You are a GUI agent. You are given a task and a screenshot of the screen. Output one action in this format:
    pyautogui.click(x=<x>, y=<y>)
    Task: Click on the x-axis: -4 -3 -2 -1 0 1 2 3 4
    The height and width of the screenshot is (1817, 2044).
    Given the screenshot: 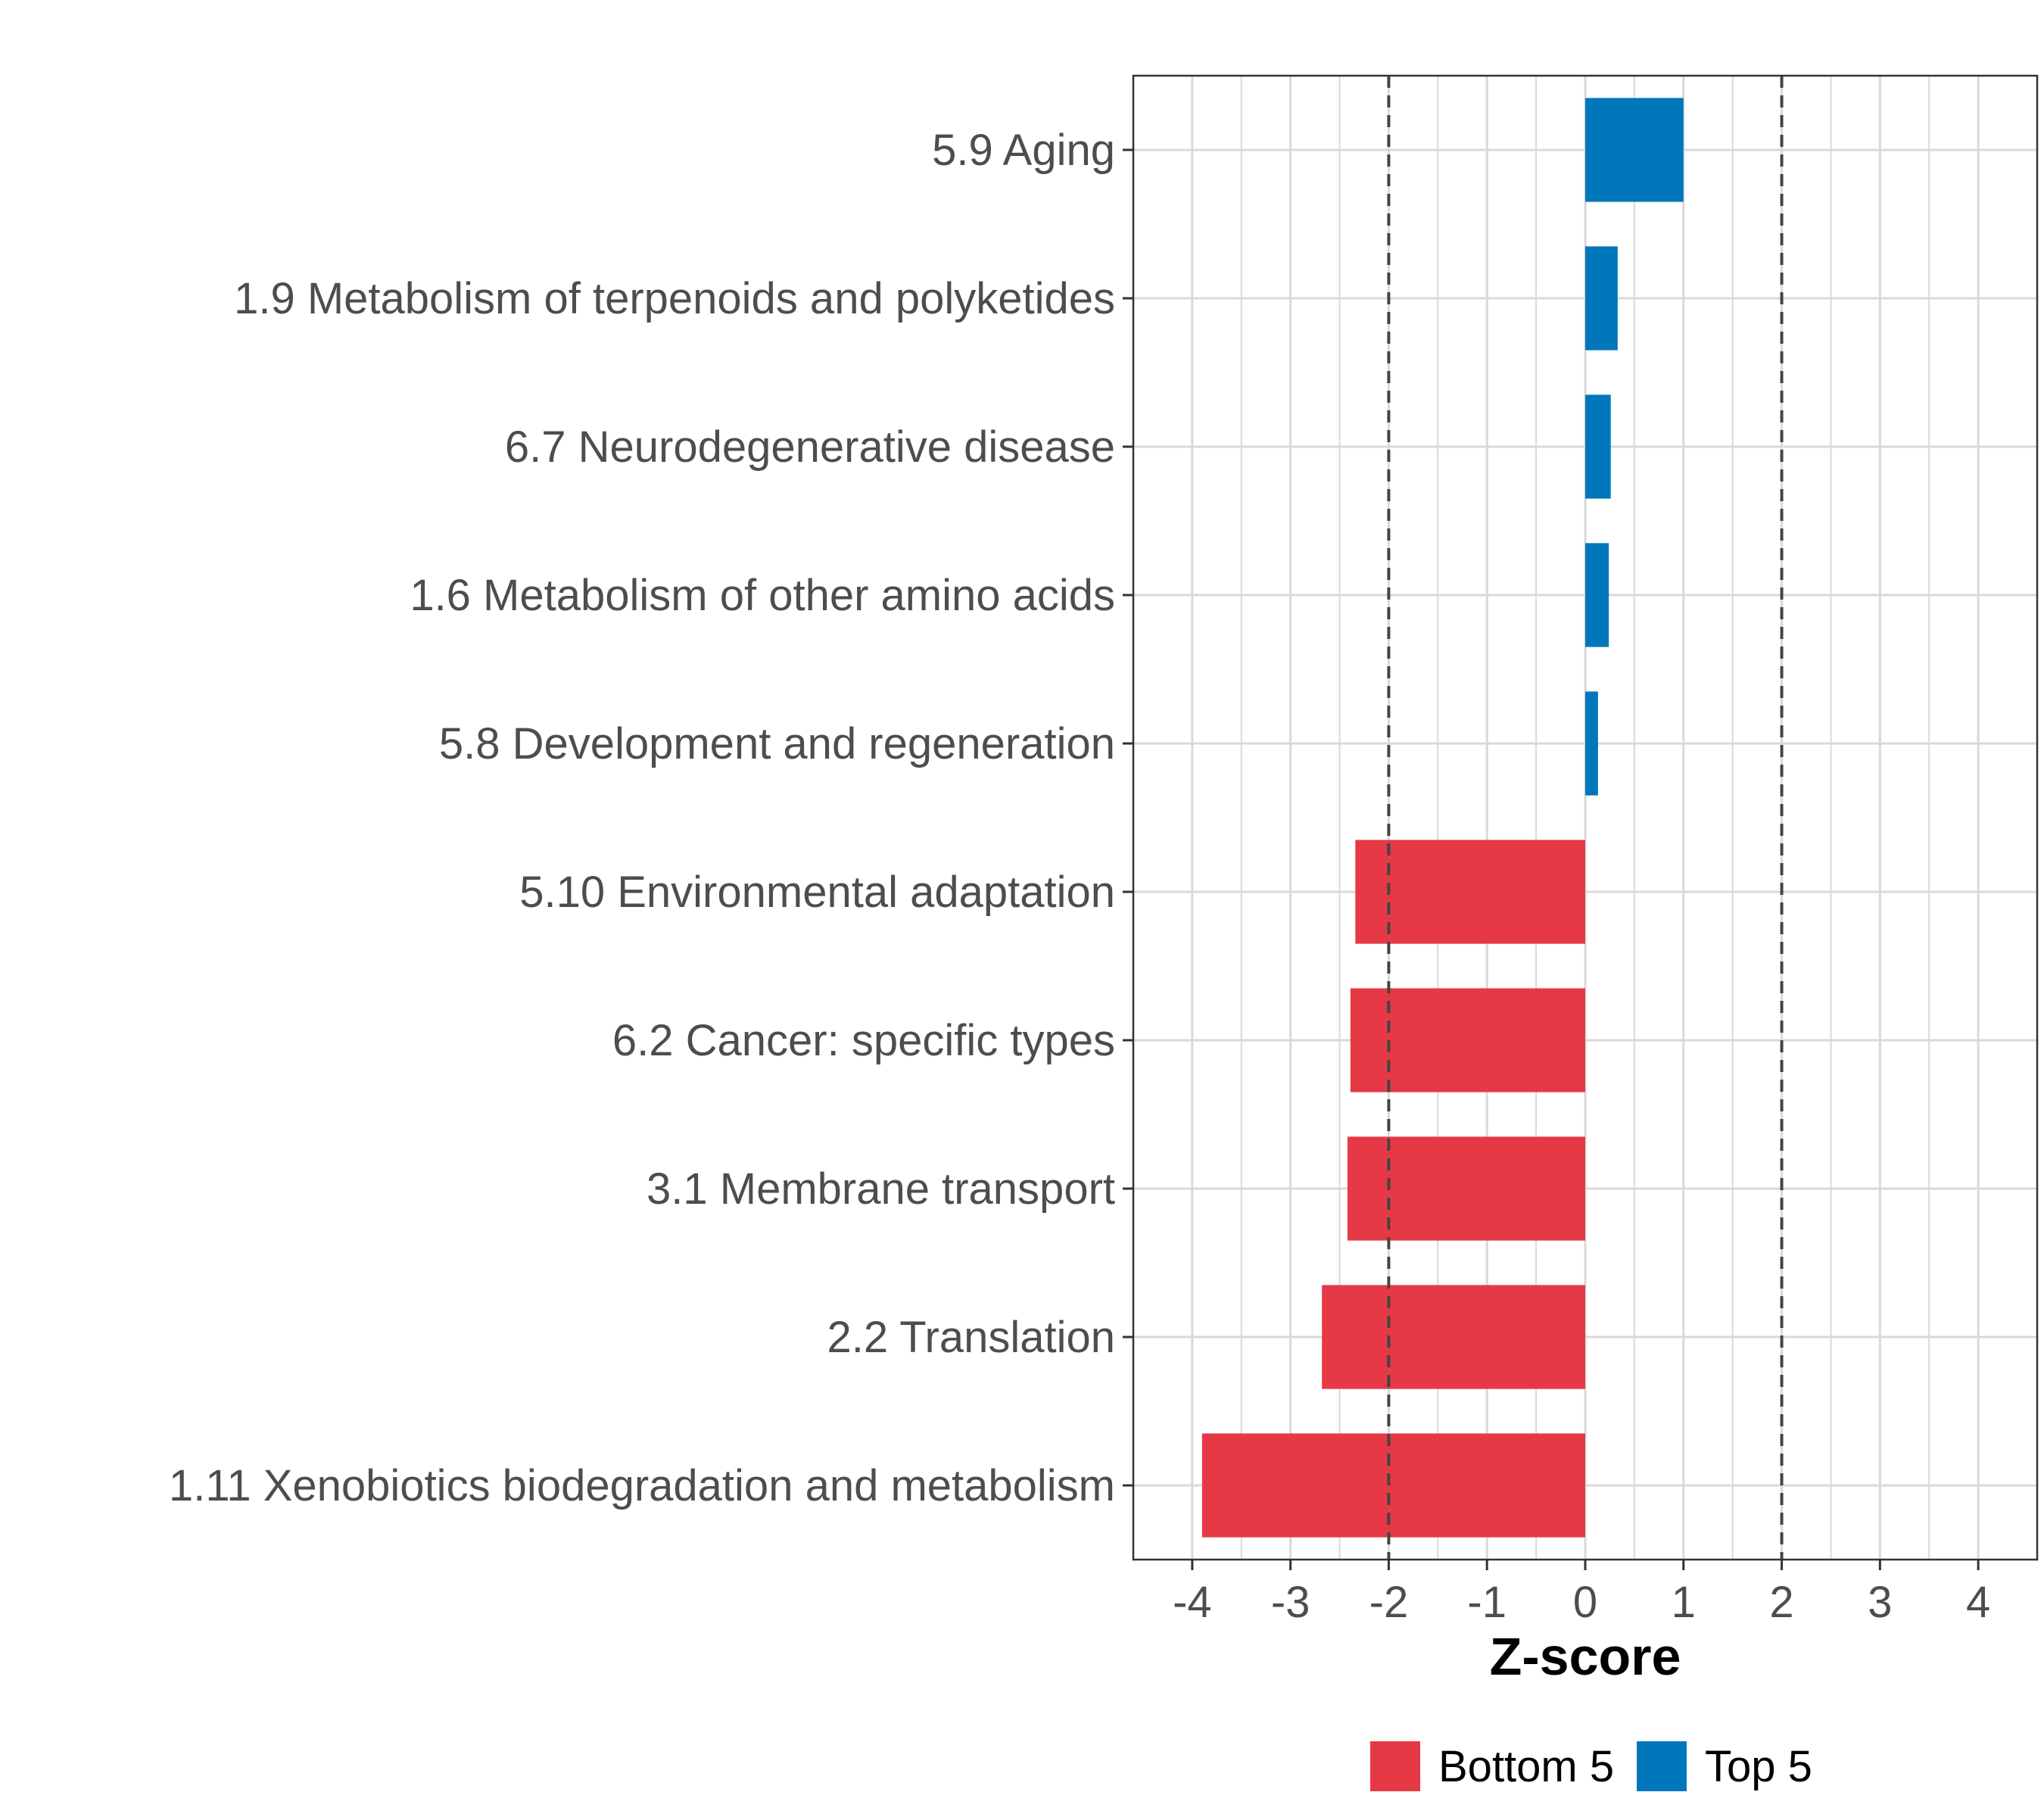 What is the action you would take?
    pyautogui.click(x=1581, y=1593)
    